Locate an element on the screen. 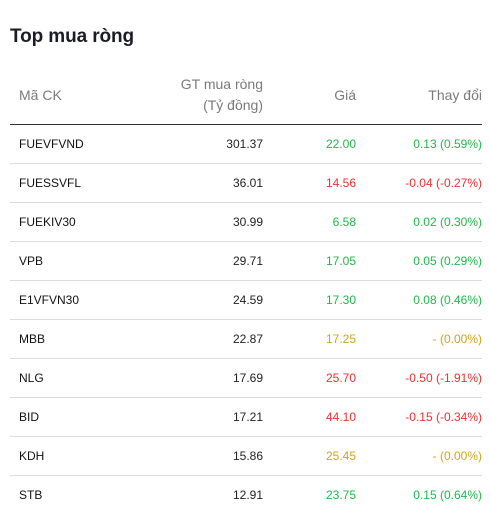 This screenshot has height=528, width=490. header-net-buy-value: GT mua ròng (Tỷ đồng) is located at coordinates (206, 95).